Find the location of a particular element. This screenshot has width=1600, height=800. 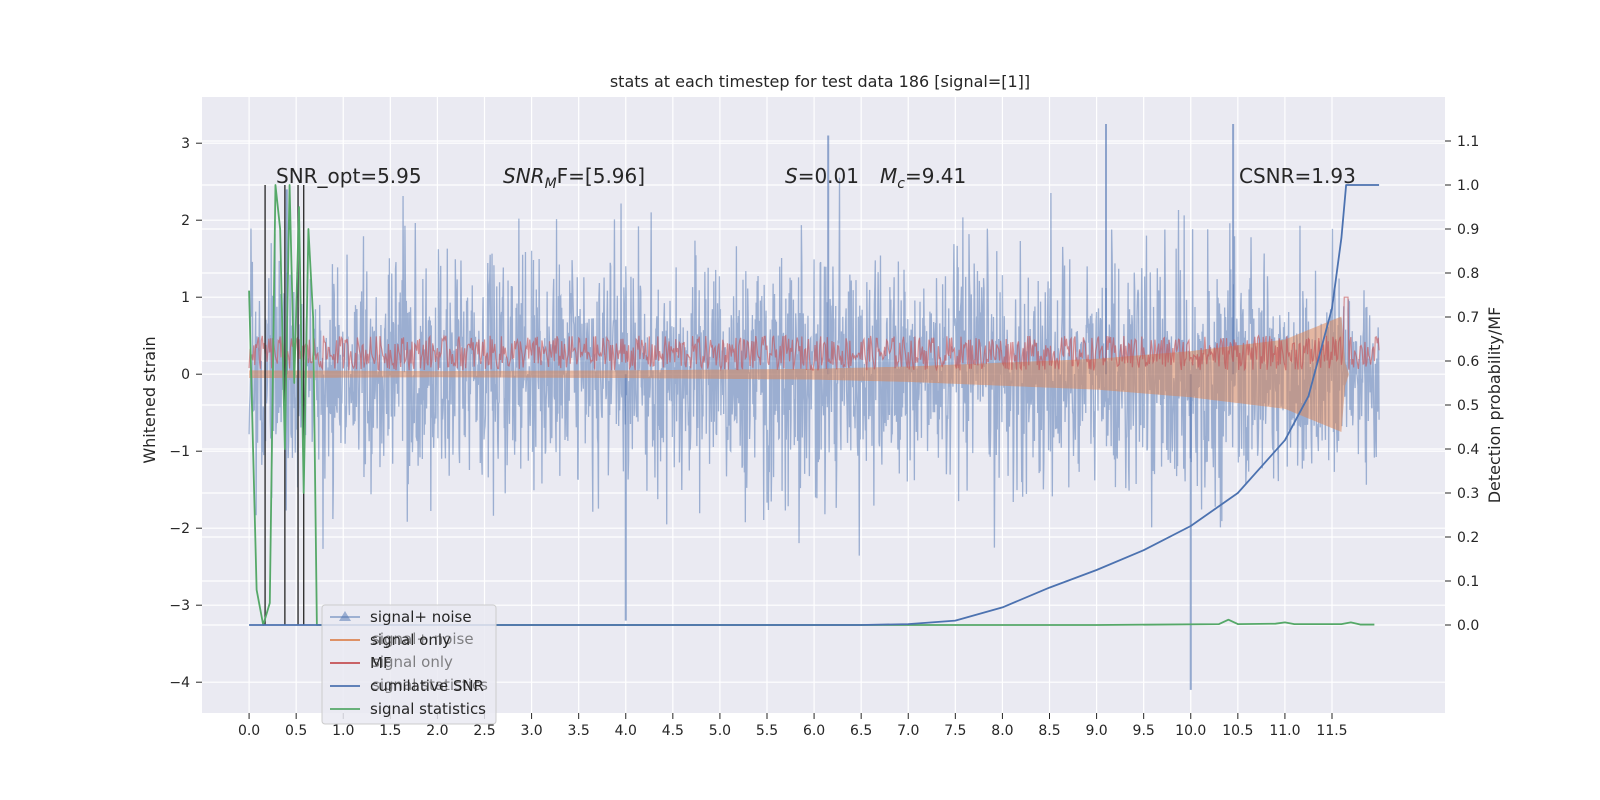

tick-label-x: 10.0 is located at coordinates (1190, 731).